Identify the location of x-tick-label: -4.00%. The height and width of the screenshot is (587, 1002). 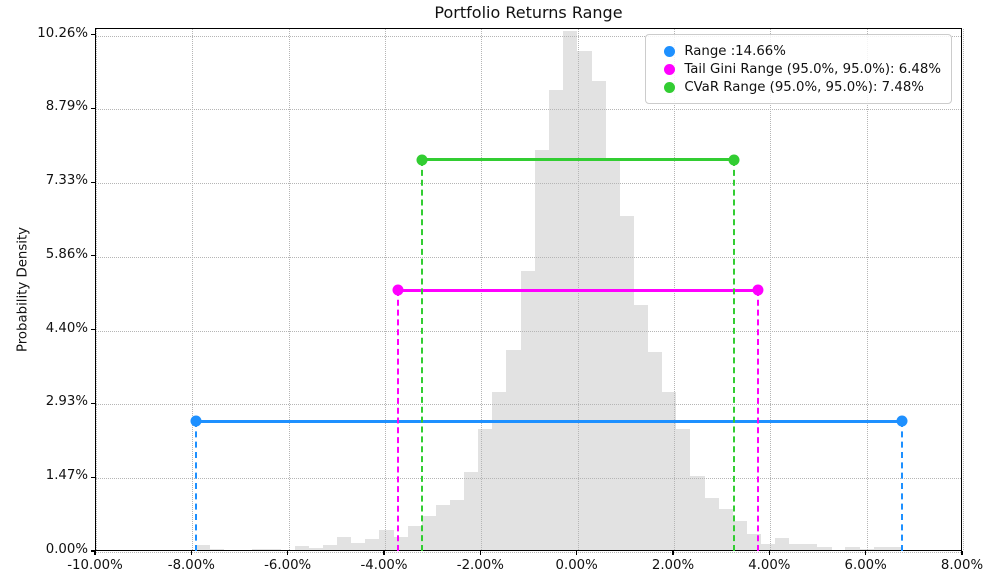
(384, 565).